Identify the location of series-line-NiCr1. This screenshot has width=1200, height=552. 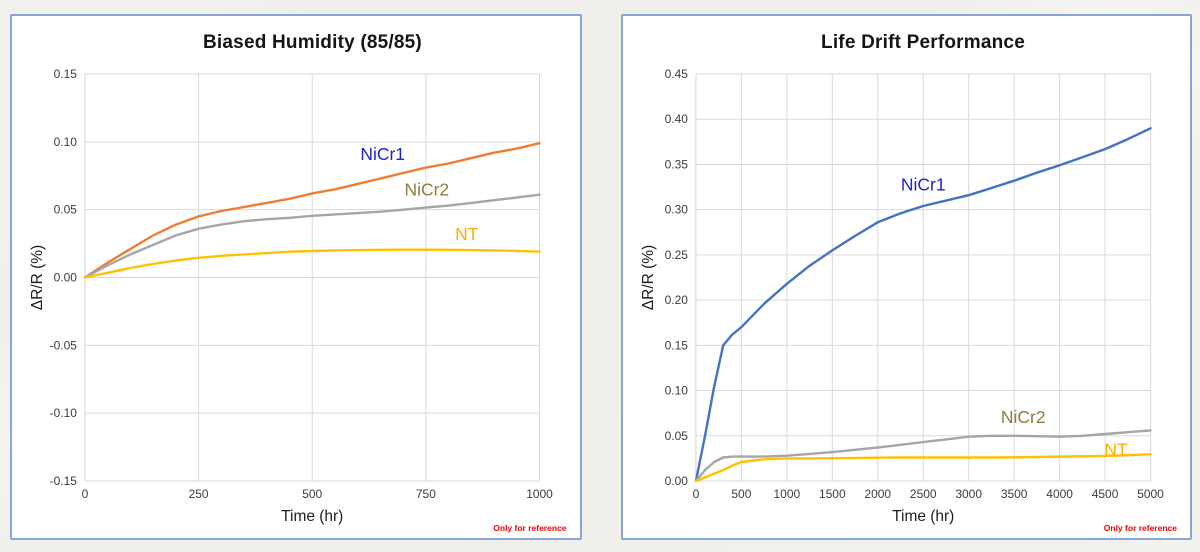
(312, 210).